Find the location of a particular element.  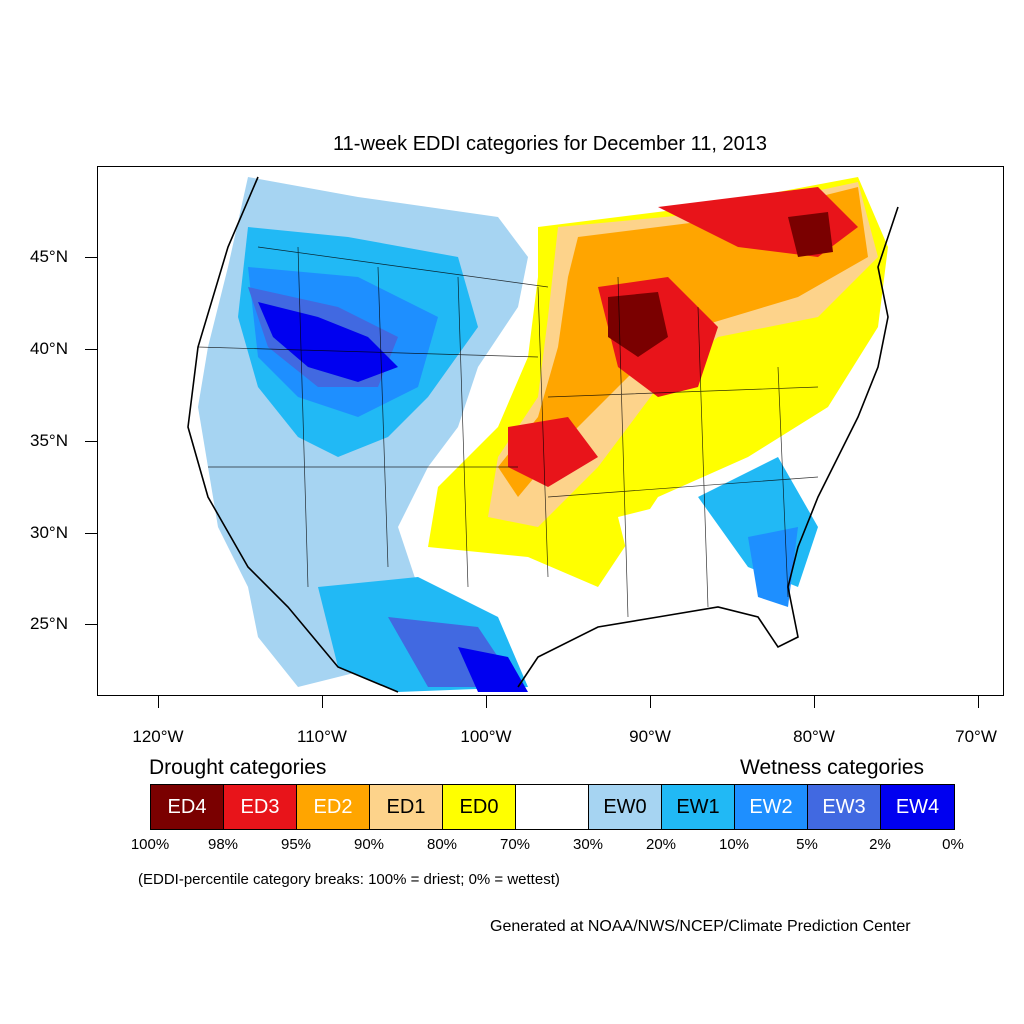

ew2-region-southeast is located at coordinates (773, 567).